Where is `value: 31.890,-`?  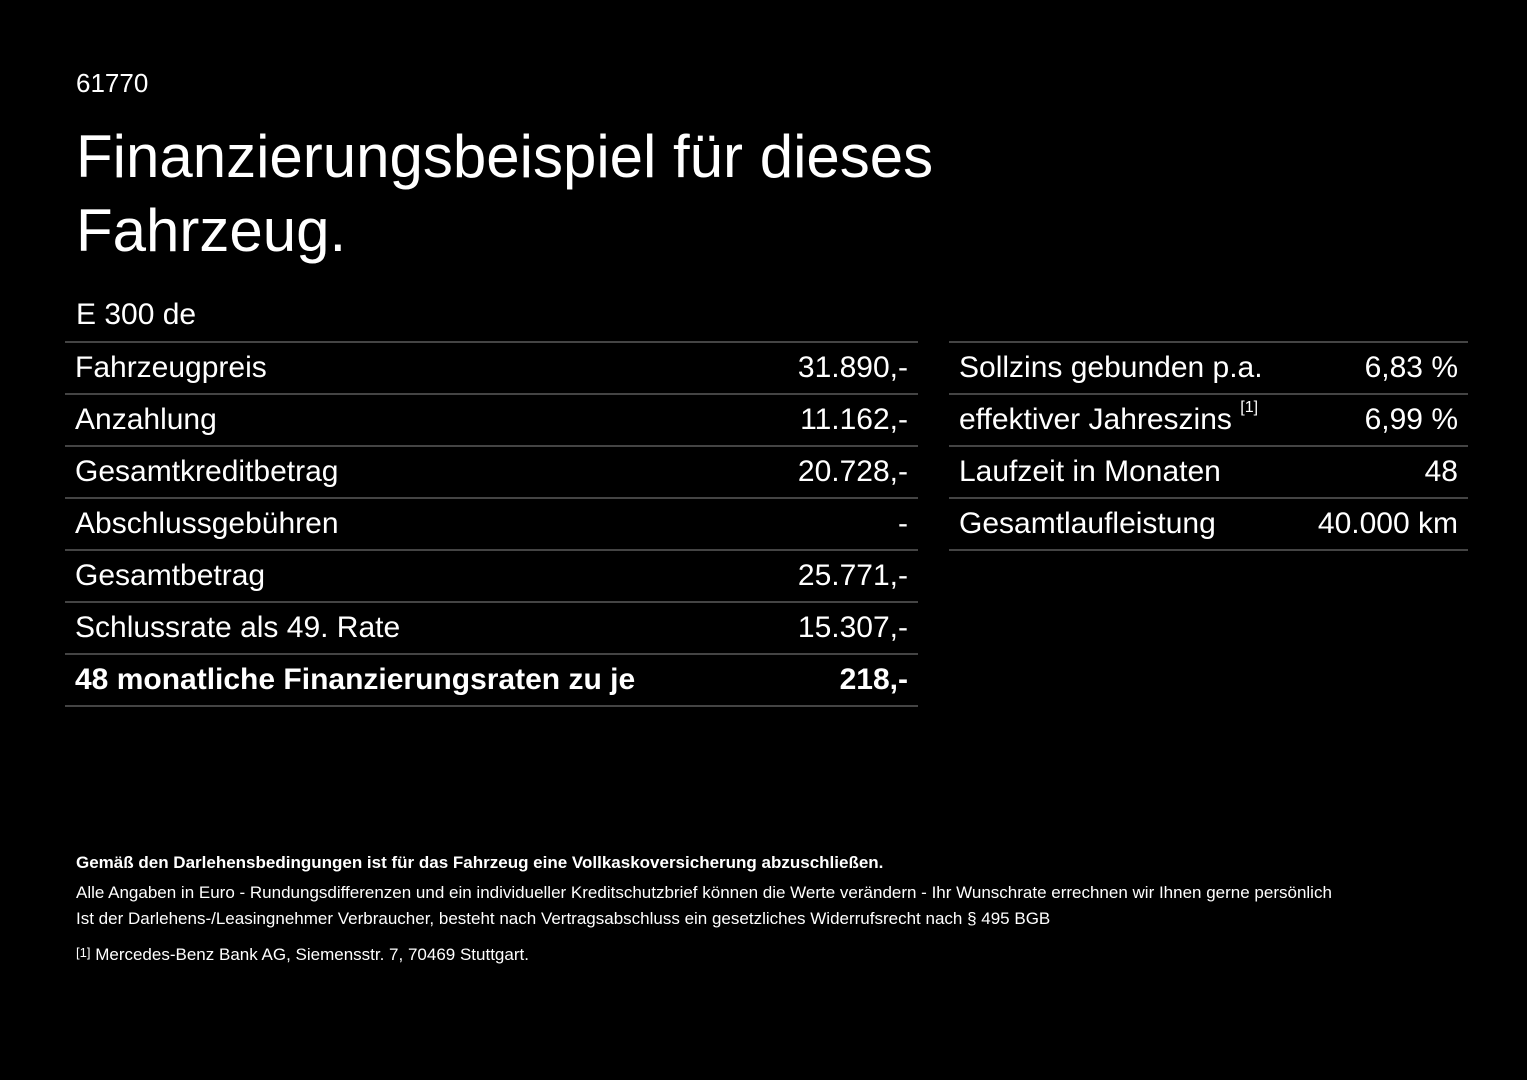
value: 31.890,- is located at coordinates (839, 368).